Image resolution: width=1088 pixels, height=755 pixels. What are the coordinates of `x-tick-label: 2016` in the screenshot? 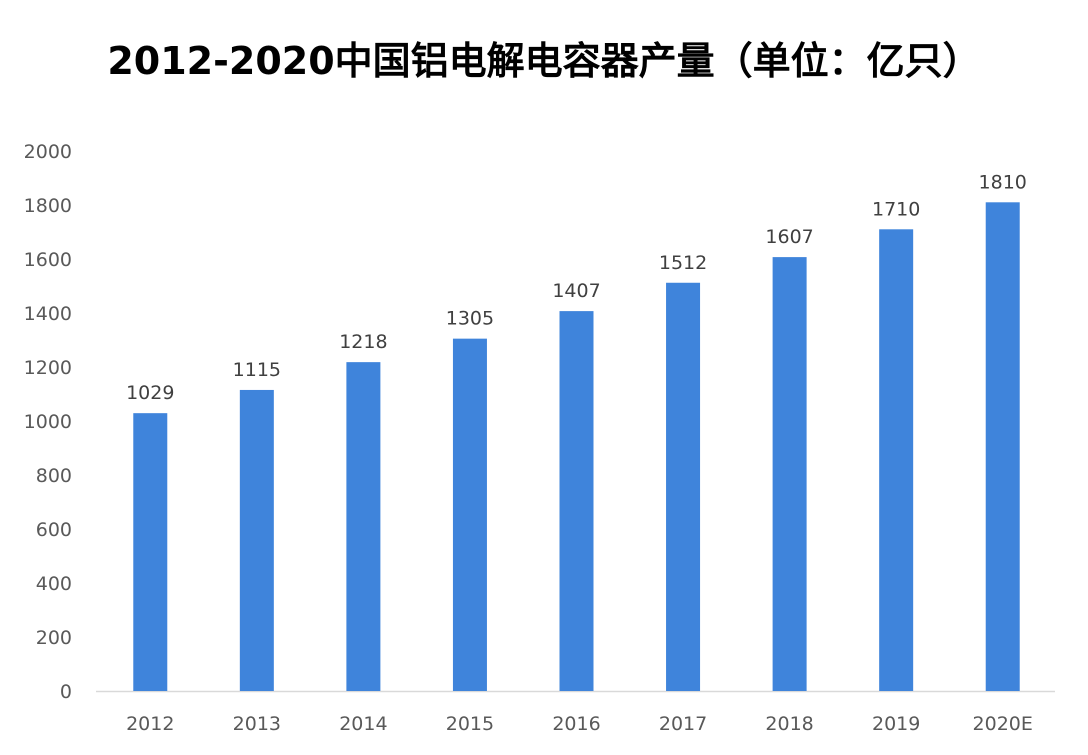 It's located at (576, 724).